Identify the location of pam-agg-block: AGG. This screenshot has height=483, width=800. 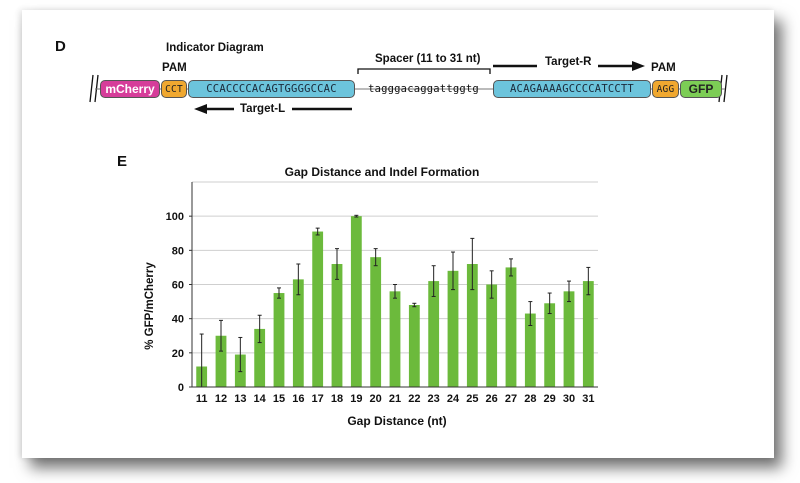
(665, 89).